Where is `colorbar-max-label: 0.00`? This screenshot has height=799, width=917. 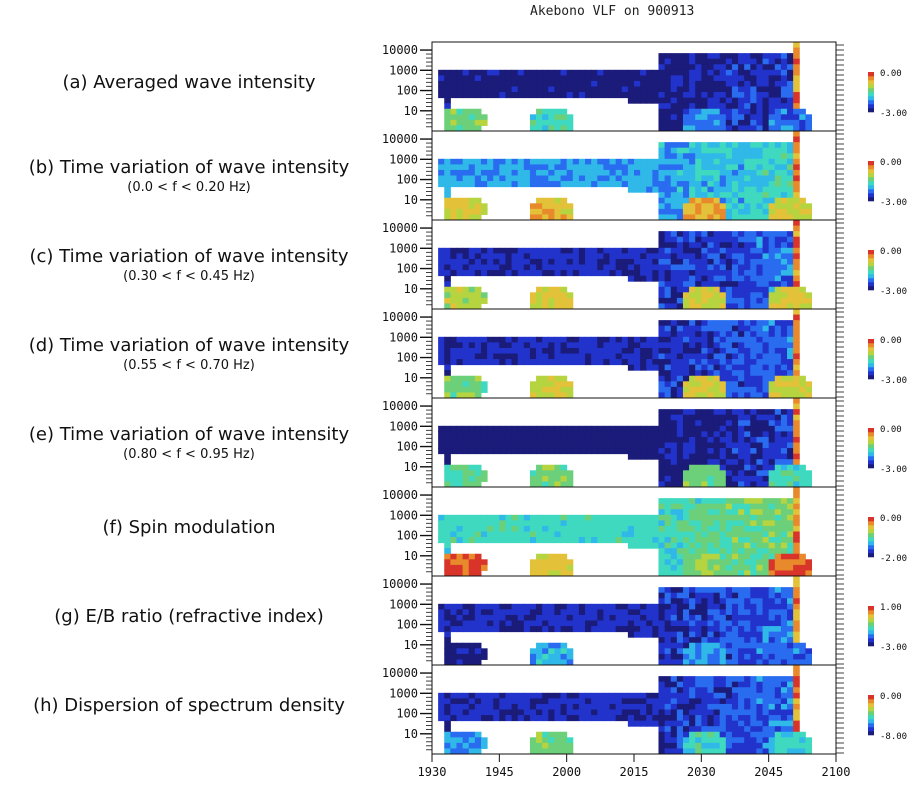
colorbar-max-label: 0.00 is located at coordinates (891, 519).